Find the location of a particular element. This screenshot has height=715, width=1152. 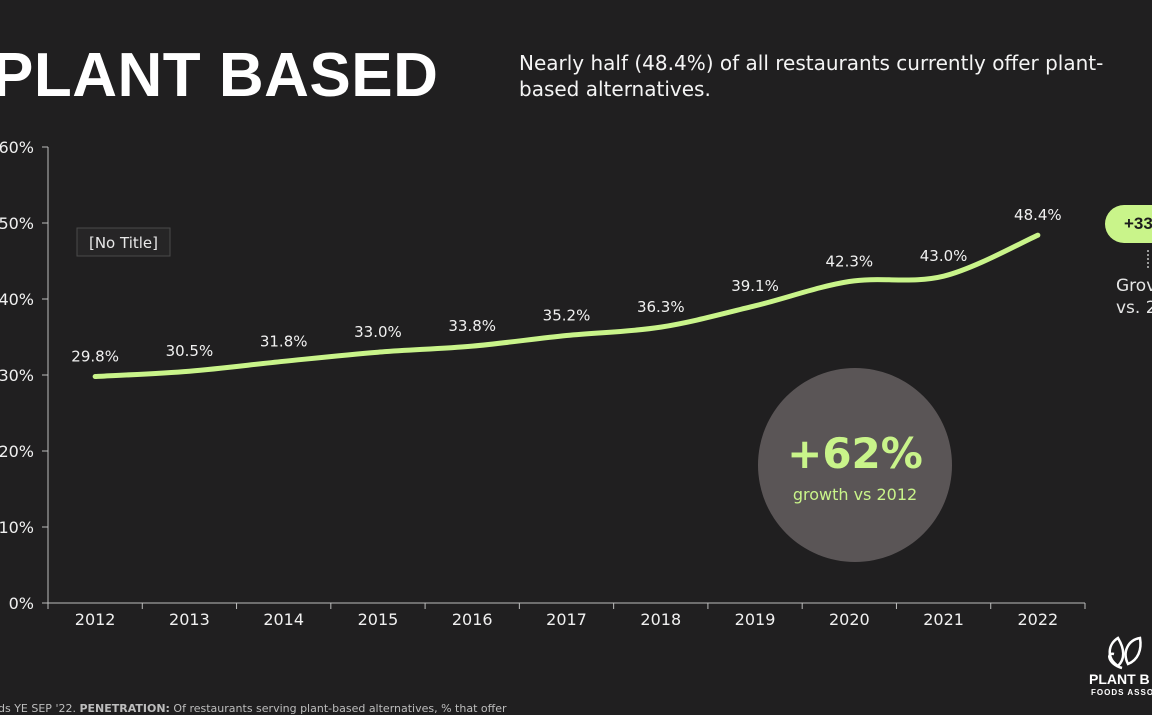

data-label: 29.8% is located at coordinates (95, 357).